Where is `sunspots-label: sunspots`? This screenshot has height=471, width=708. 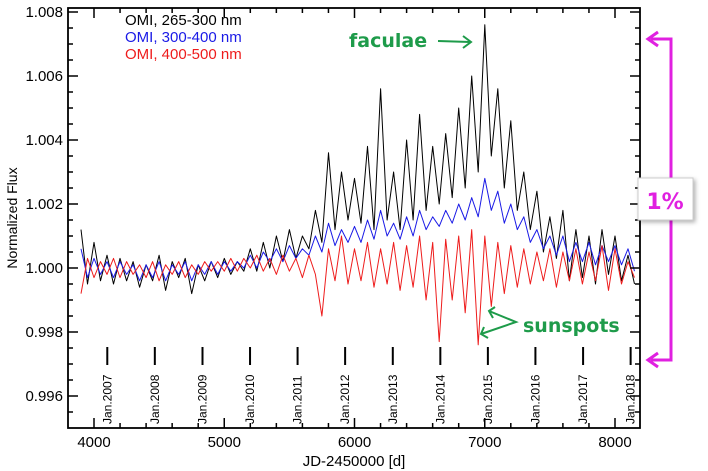 sunspots-label: sunspots is located at coordinates (571, 326).